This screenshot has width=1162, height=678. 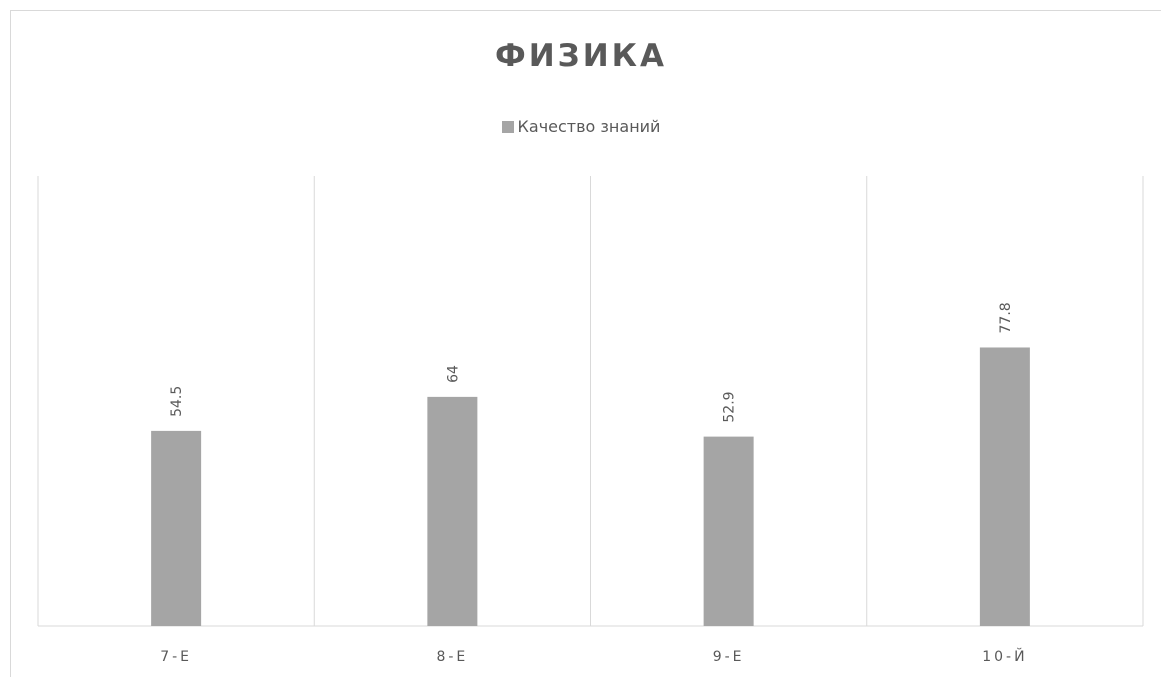 I want to click on data-label: 77.8, so click(x=1006, y=317).